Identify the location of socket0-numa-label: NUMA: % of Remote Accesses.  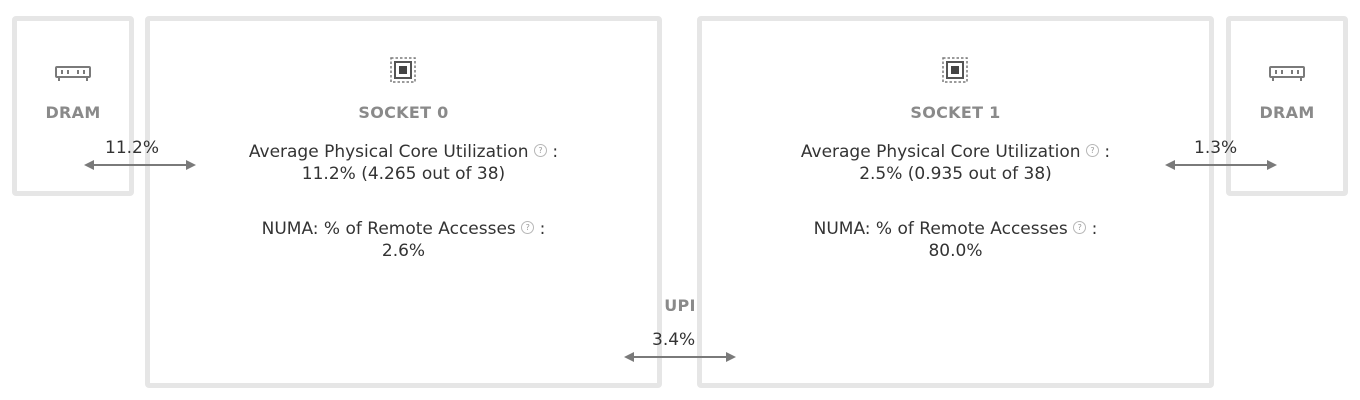
(388, 229).